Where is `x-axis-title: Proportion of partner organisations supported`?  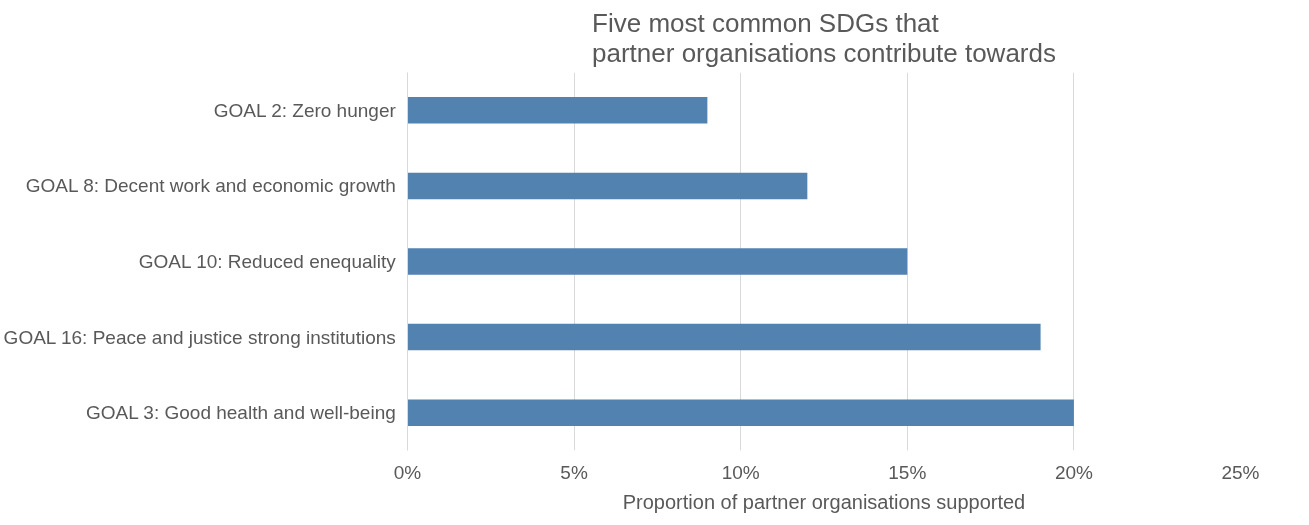 x-axis-title: Proportion of partner organisations supported is located at coordinates (824, 501).